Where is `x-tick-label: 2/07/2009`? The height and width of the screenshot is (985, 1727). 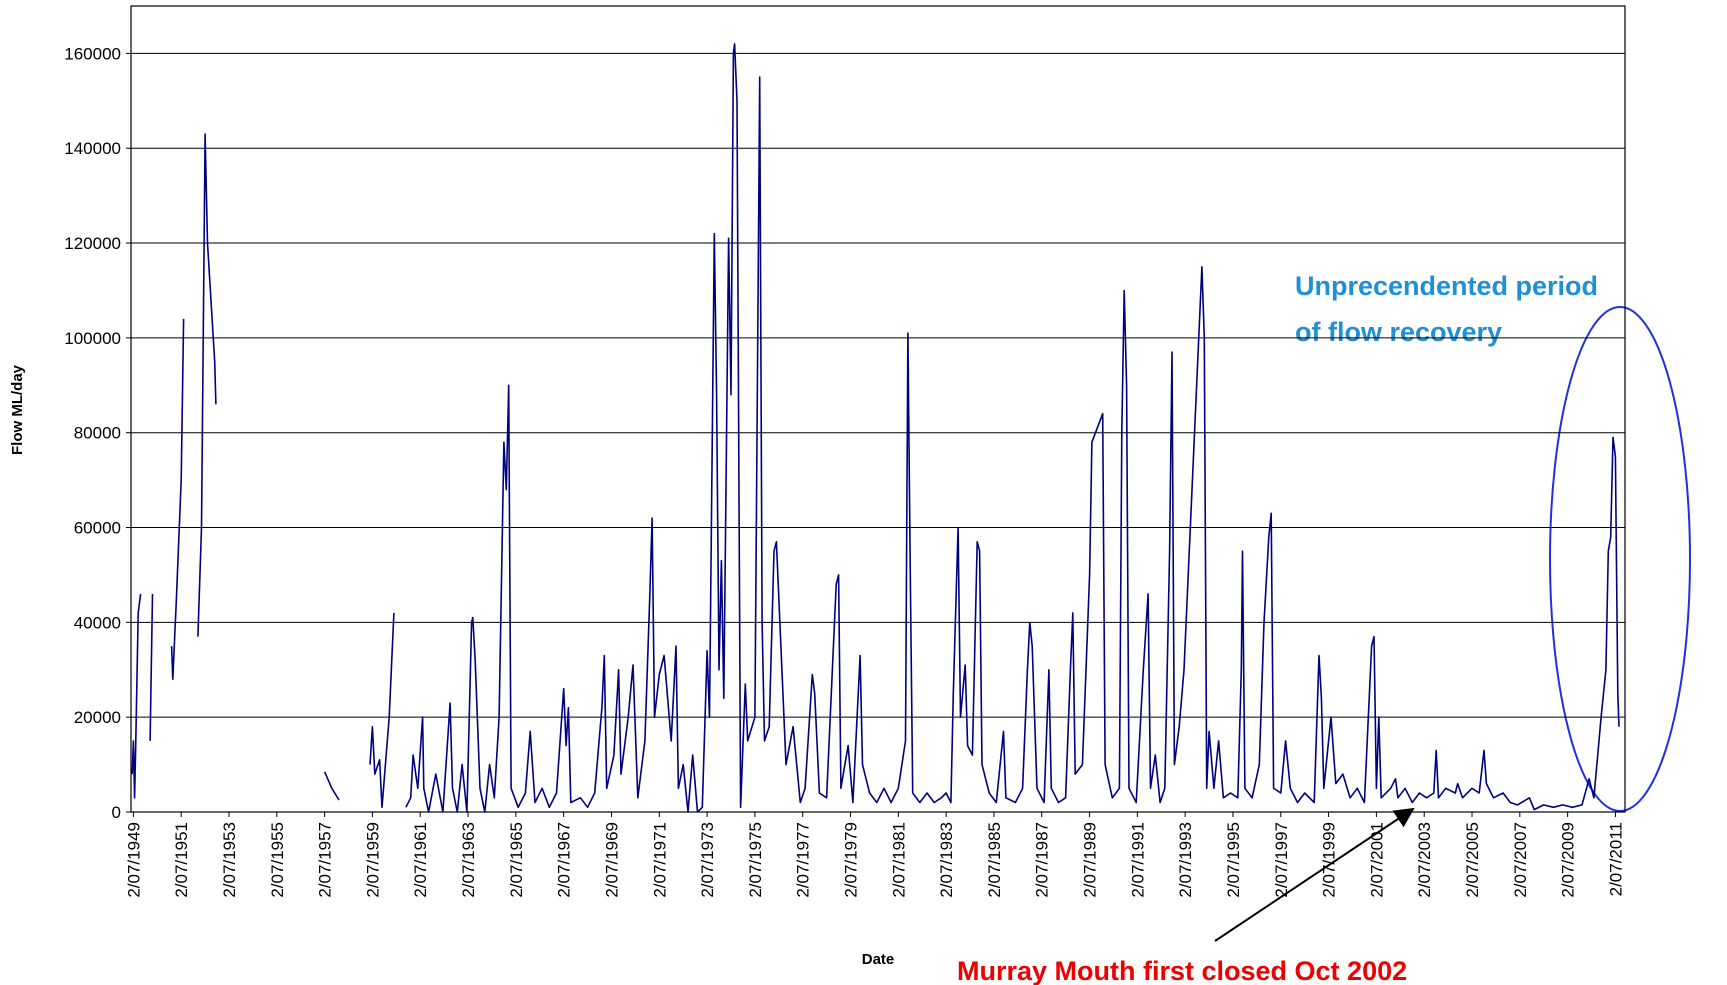 x-tick-label: 2/07/2009 is located at coordinates (1568, 860).